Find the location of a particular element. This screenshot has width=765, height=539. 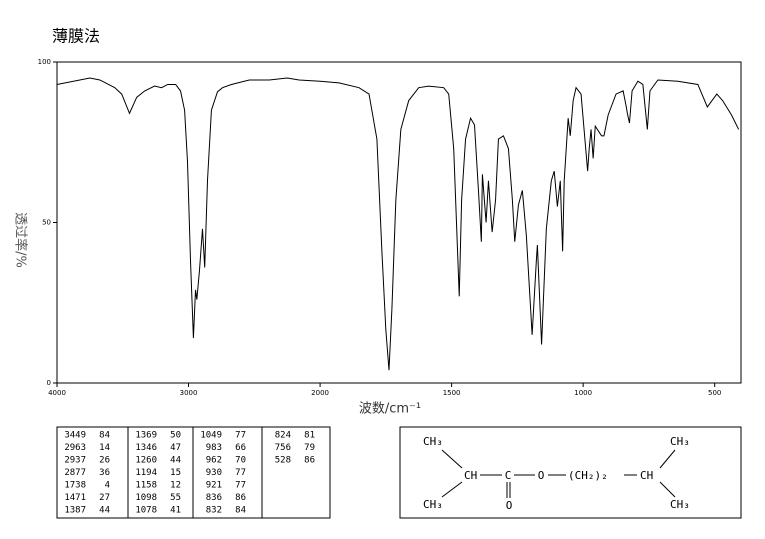

peak-wavenumber: 1369 is located at coordinates (146, 436).